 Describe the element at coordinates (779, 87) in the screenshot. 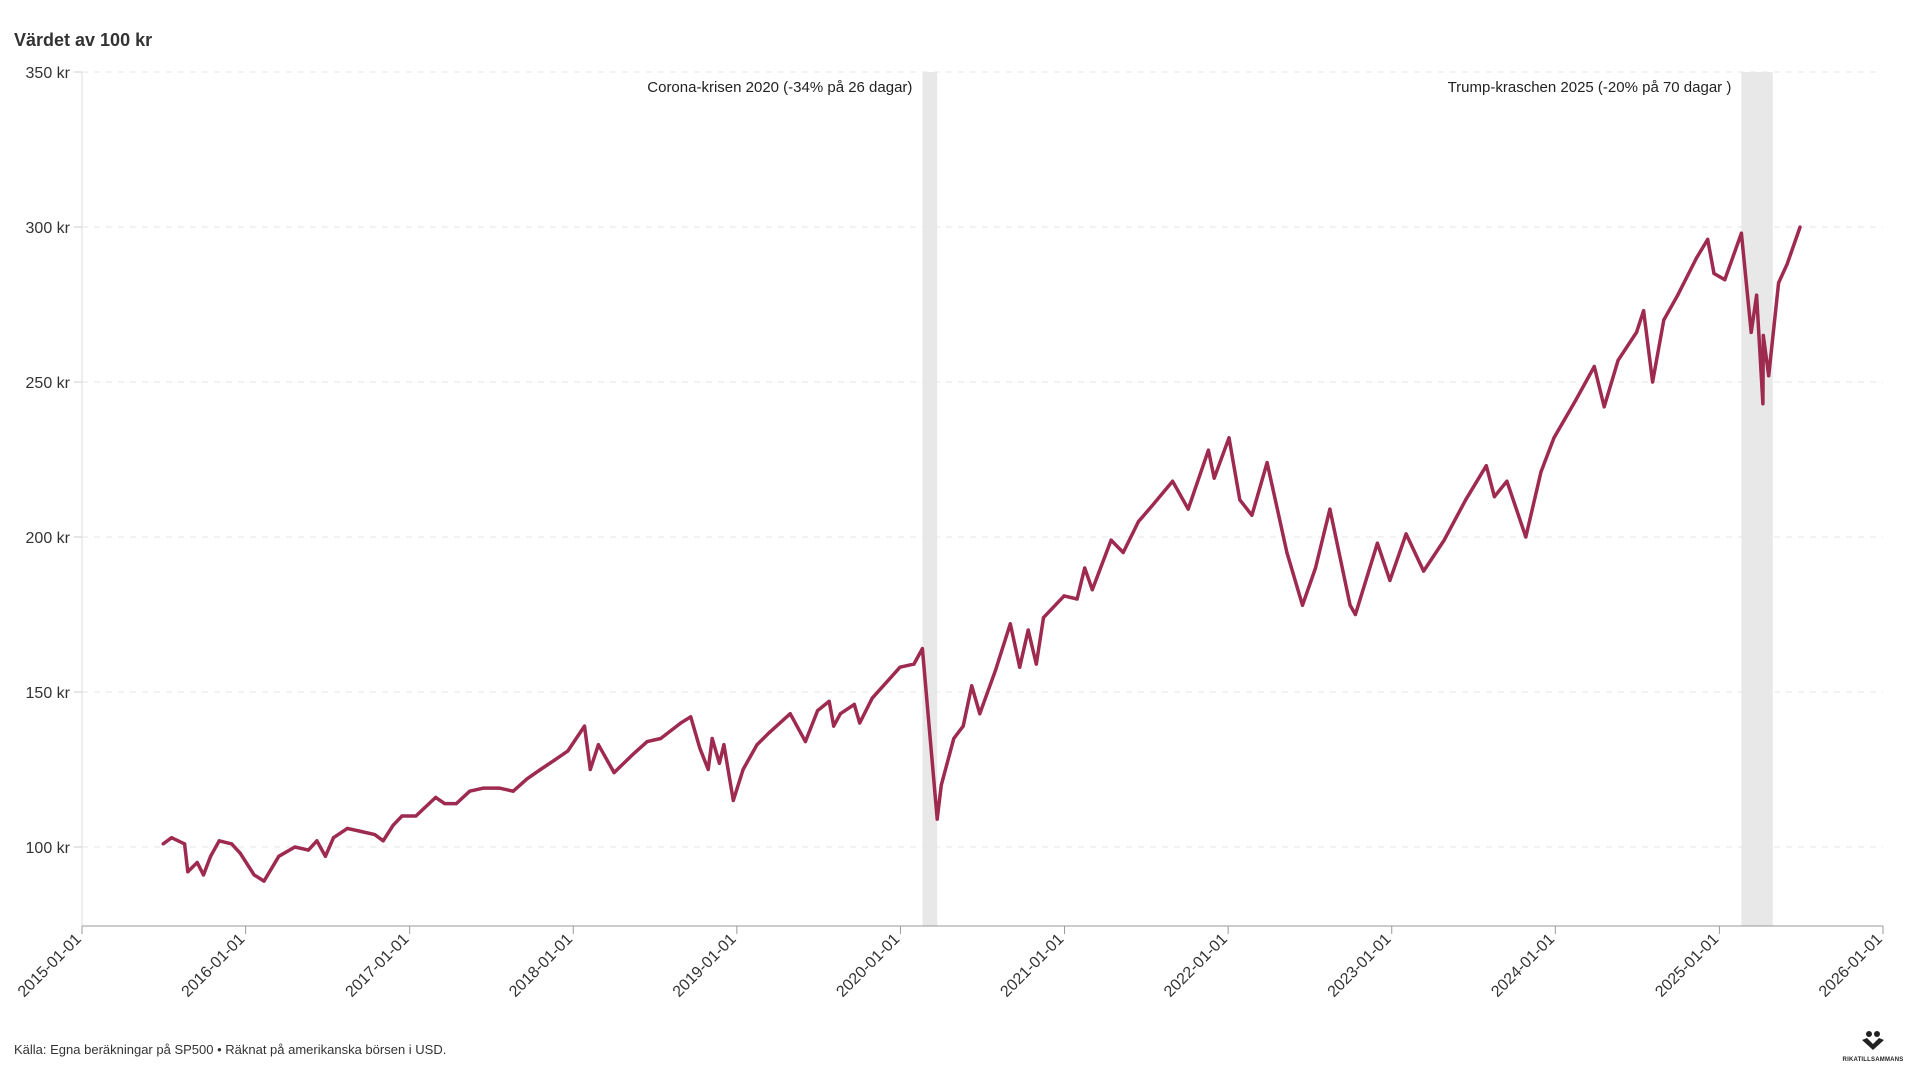

I see `annotation-label: Corona-krisen 2020 (-34% på 26 dagar)` at that location.